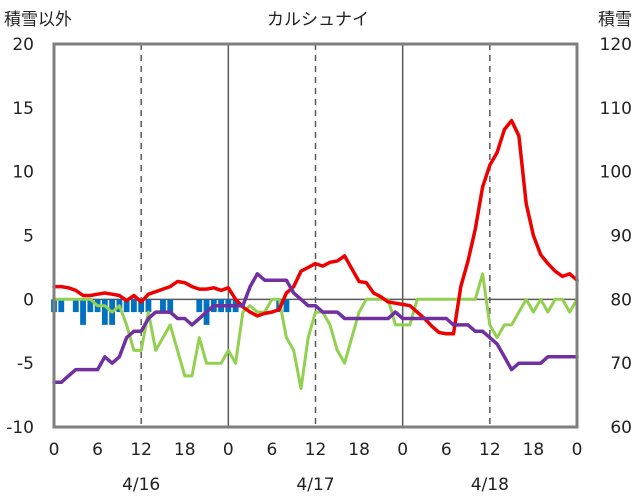 This screenshot has height=501, width=636. Describe the element at coordinates (490, 485) in the screenshot. I see `date-label: 4/18` at that location.